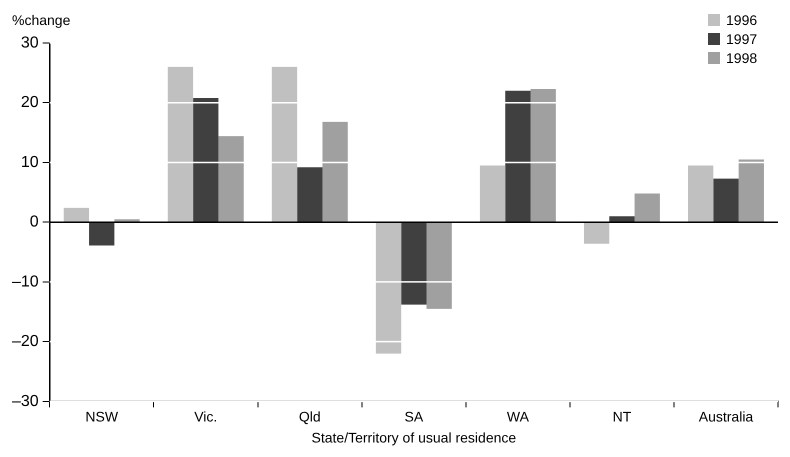  What do you see at coordinates (102, 416) in the screenshot?
I see `x-tick-label: NSW` at bounding box center [102, 416].